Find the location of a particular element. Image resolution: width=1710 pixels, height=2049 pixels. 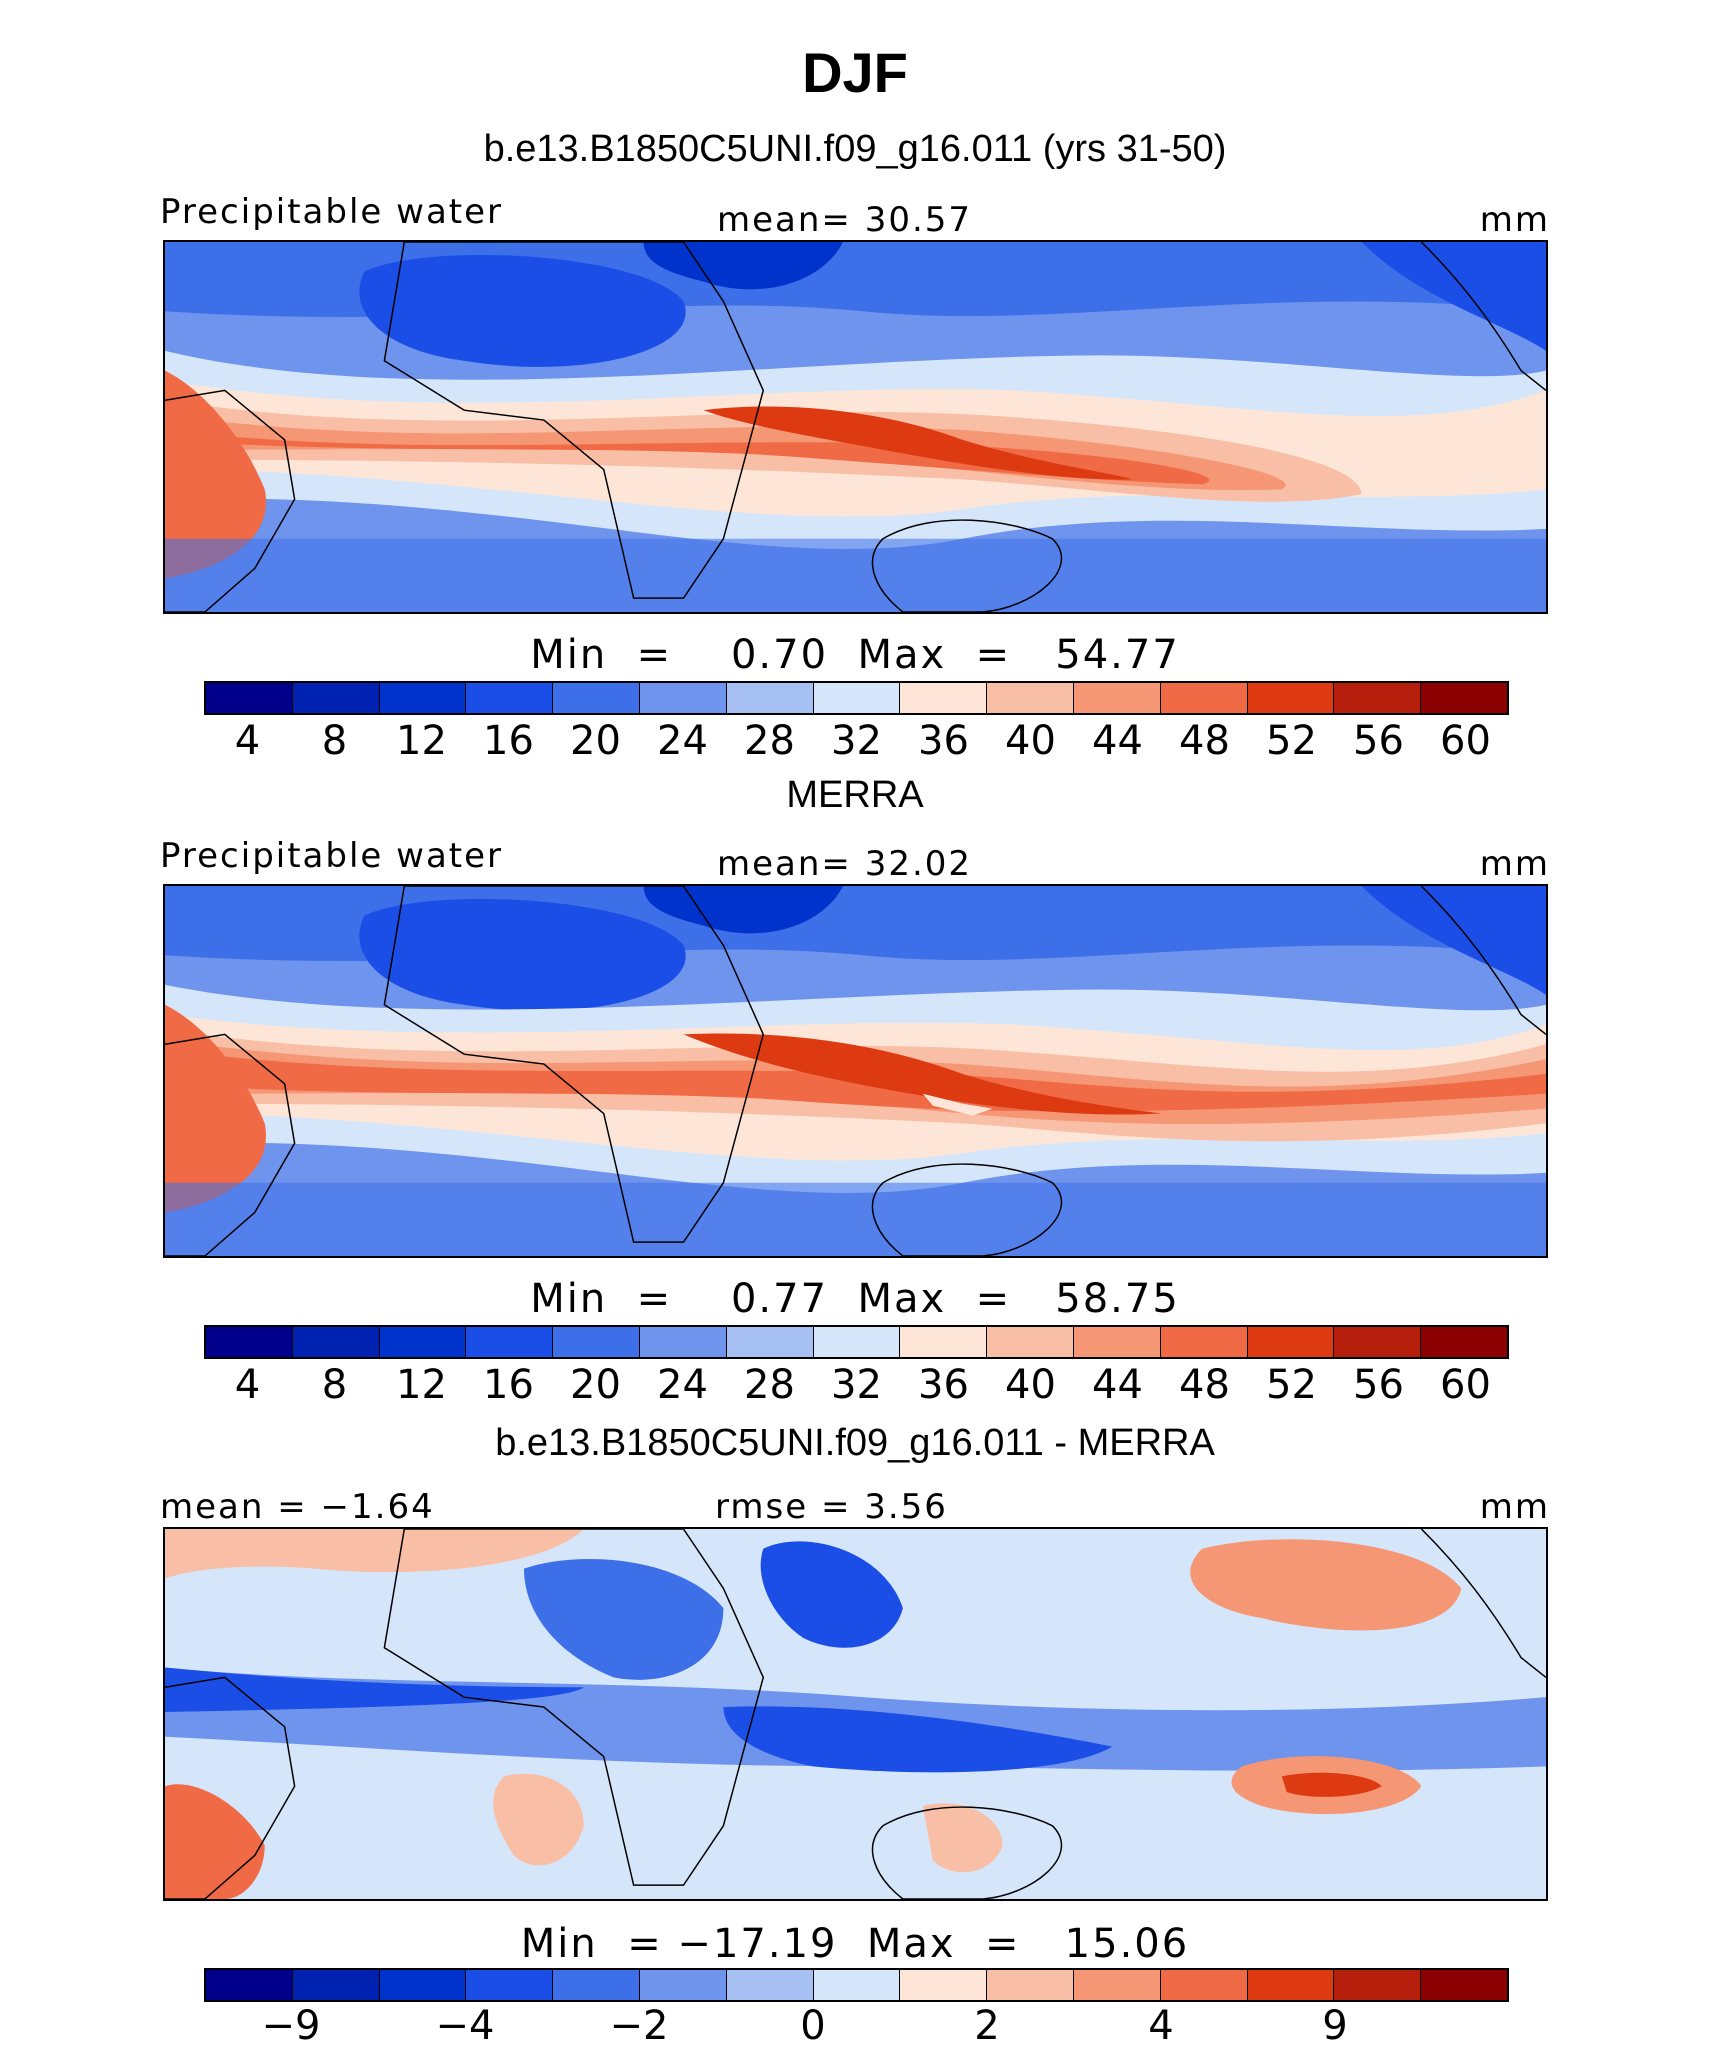

panel-1-mean-label: mean= 30.57 is located at coordinates (845, 220).